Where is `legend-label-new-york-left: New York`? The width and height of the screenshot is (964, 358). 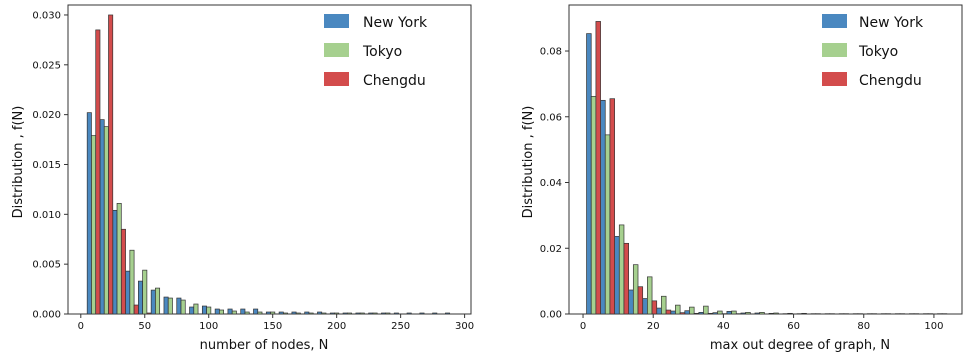
legend-label-new-york-left: New York is located at coordinates (395, 23).